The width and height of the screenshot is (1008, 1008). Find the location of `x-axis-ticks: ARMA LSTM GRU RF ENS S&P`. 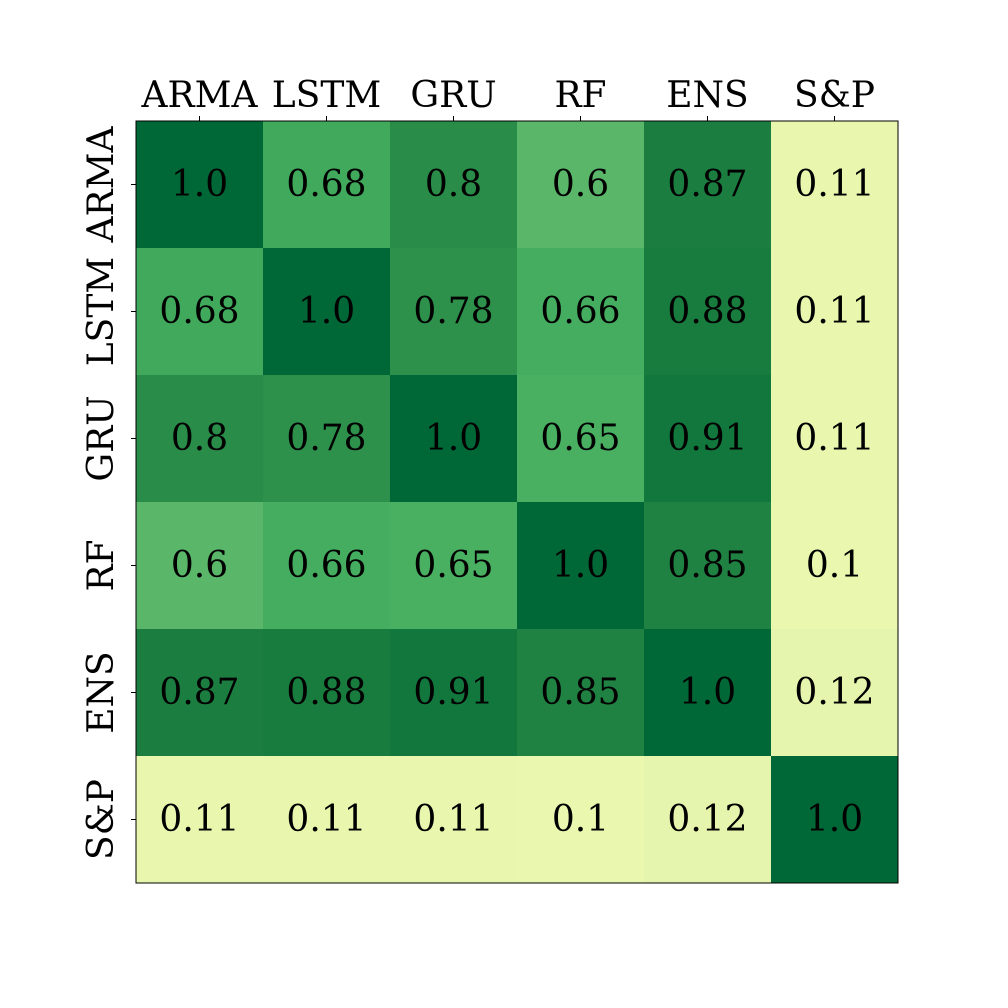

x-axis-ticks: ARMA LSTM GRU RF ENS S&P is located at coordinates (508, 98).